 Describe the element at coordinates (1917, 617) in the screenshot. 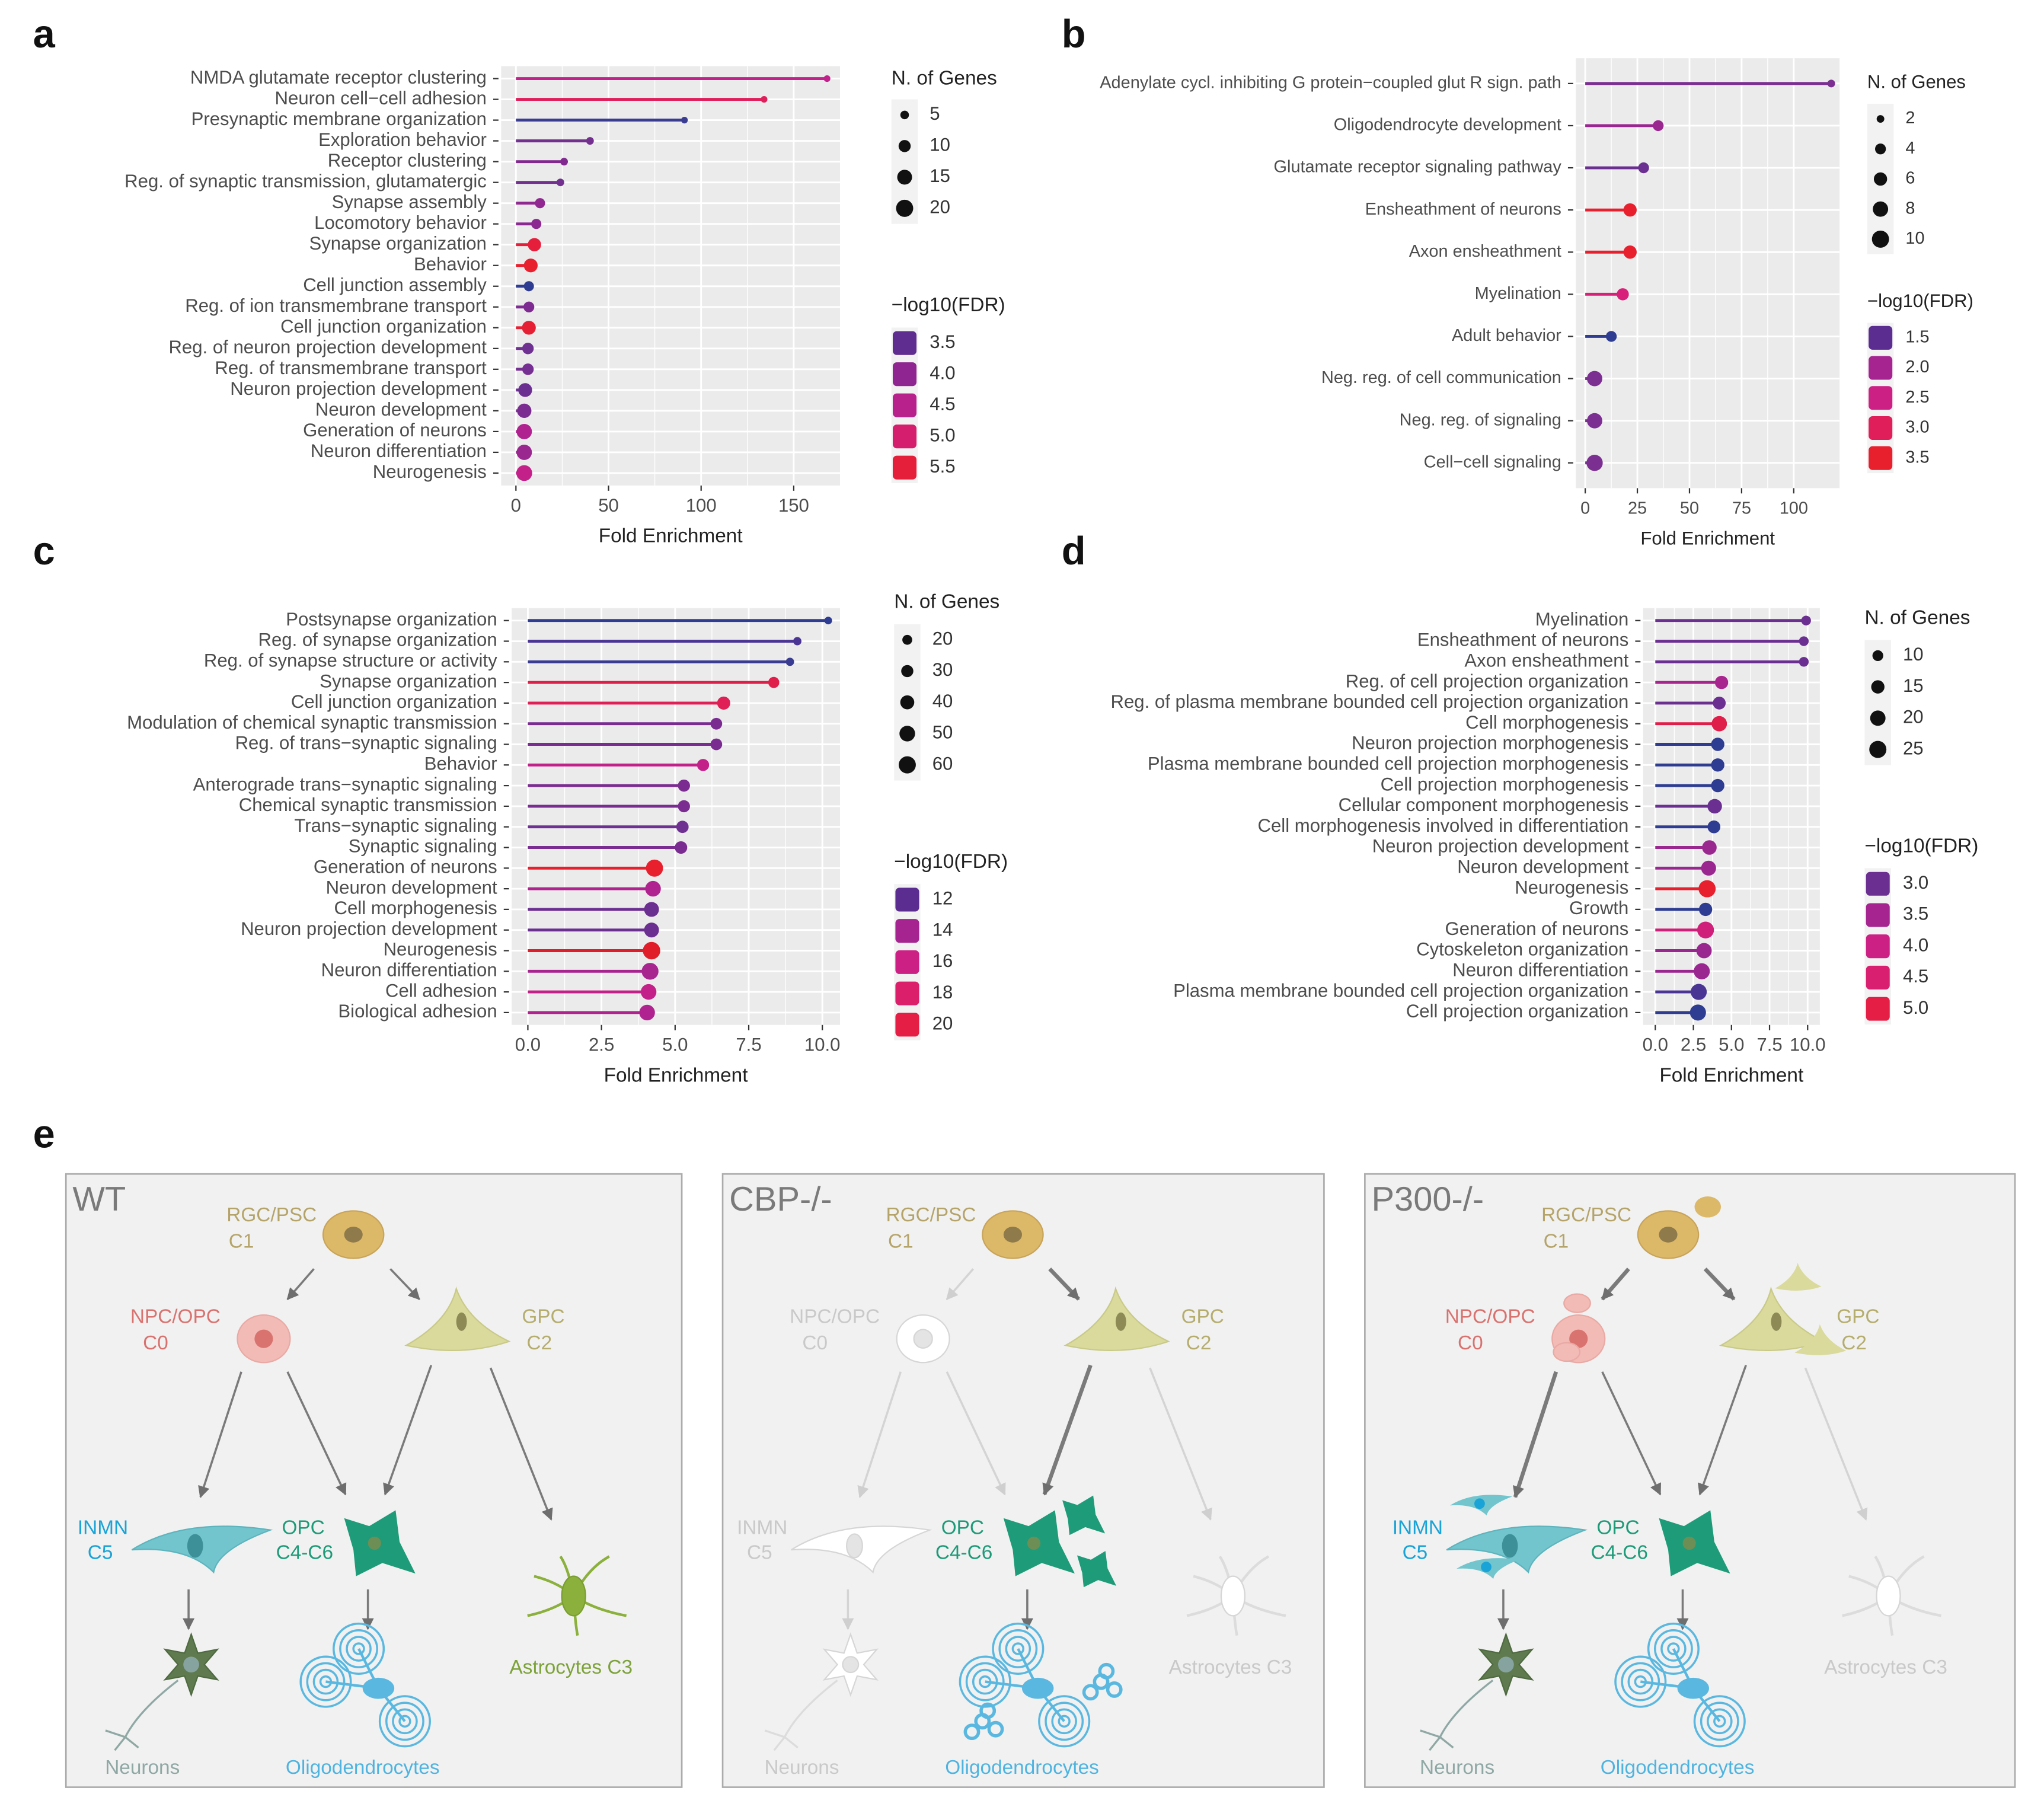

I see `size-legend-title: N. of Genes` at that location.